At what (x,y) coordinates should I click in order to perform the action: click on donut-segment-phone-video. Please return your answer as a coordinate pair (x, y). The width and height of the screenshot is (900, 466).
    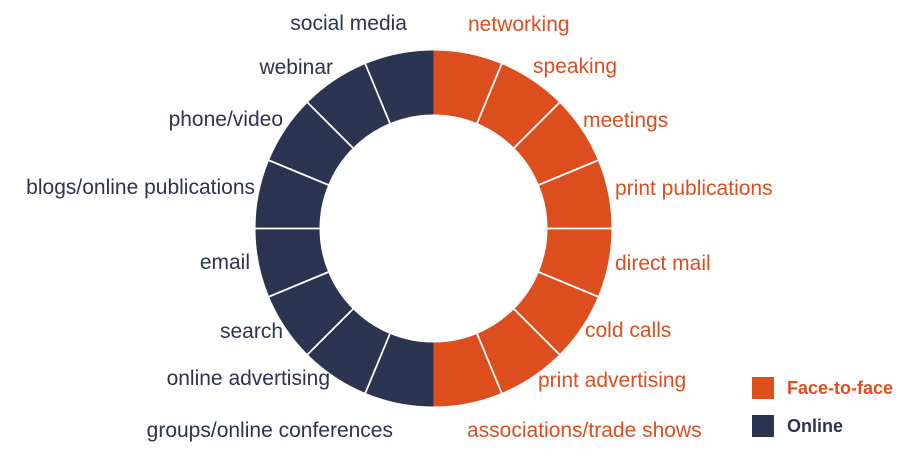
    Looking at the image, I should click on (311, 143).